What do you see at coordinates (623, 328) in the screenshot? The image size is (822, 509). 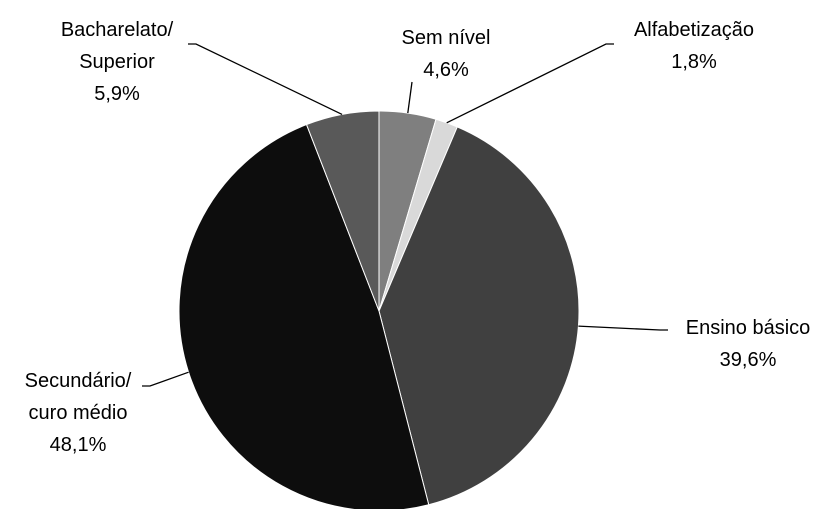 I see `leader-line-ensino-basico` at bounding box center [623, 328].